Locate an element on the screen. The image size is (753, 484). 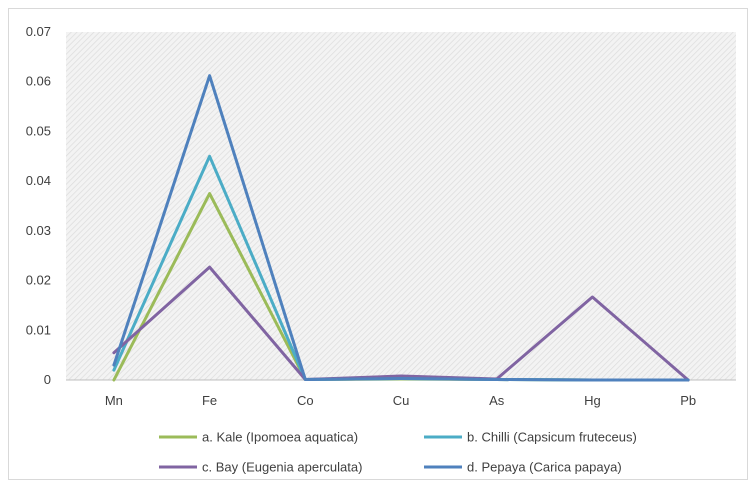
legend-label: c. Bay (Eugenia aperculata) is located at coordinates (282, 467).